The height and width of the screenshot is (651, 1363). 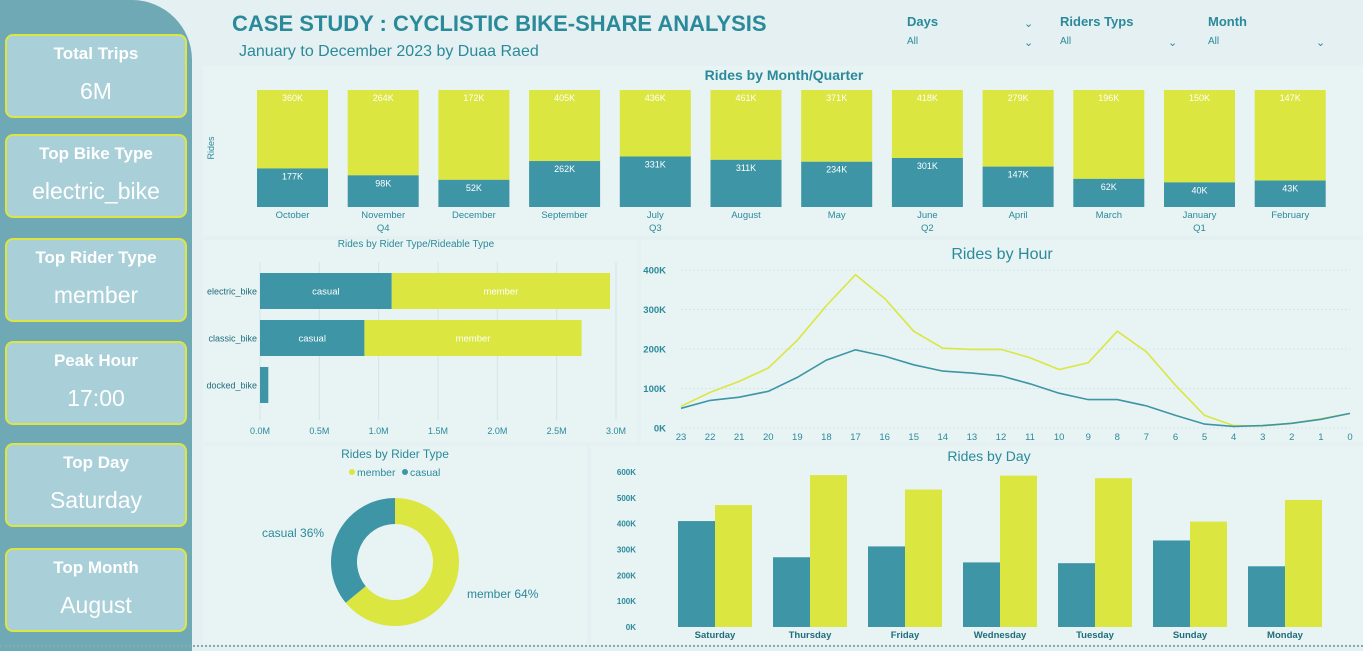 What do you see at coordinates (1015, 388) in the screenshot?
I see `line-casual` at bounding box center [1015, 388].